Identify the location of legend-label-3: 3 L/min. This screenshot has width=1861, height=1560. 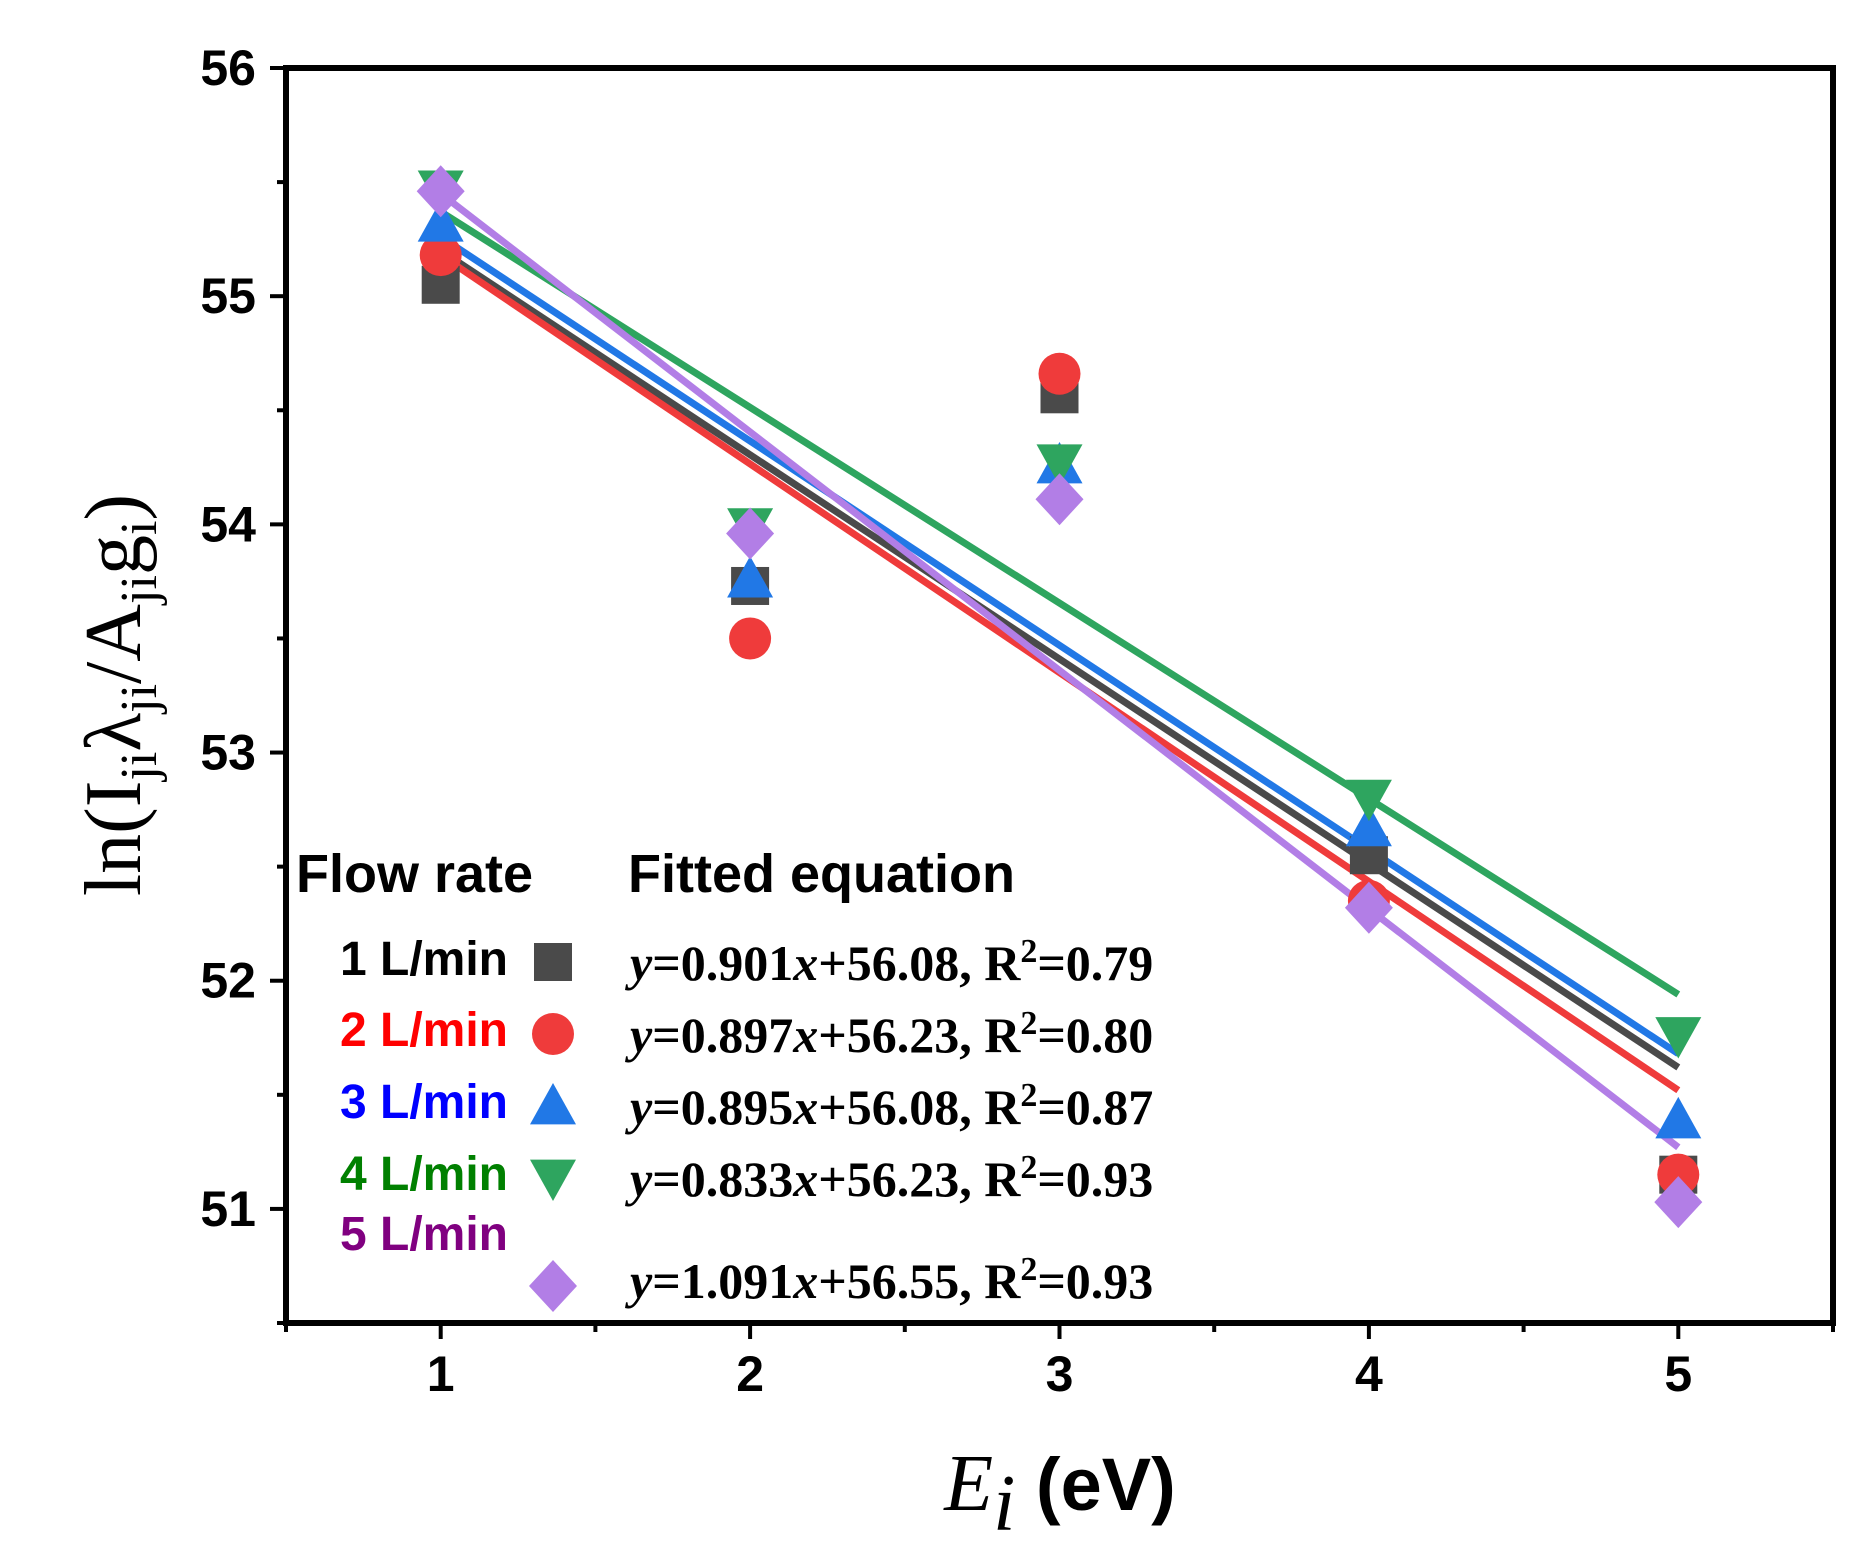
(424, 1102).